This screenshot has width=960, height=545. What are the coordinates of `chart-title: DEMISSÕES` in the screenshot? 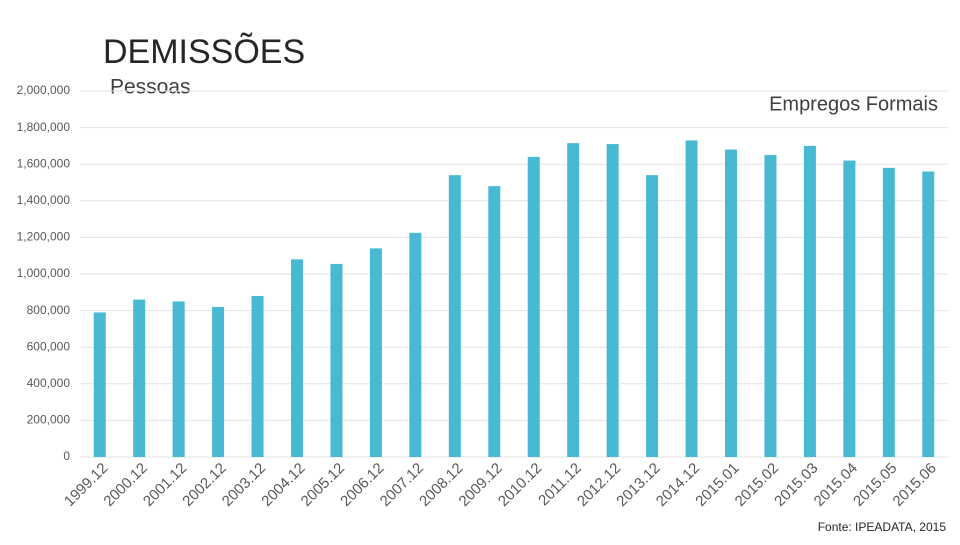 It's located at (204, 52).